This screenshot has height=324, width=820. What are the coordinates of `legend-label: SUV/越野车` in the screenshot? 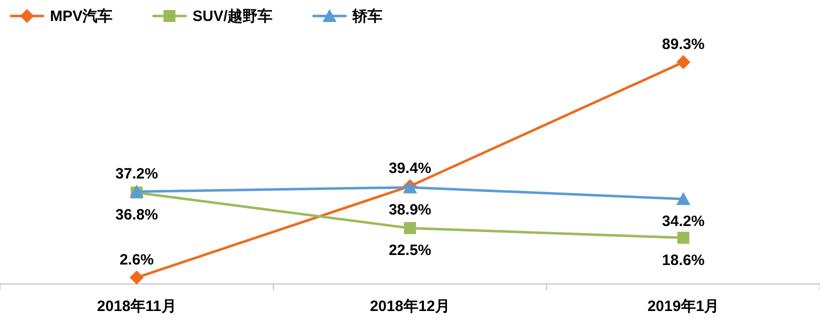 It's located at (232, 16).